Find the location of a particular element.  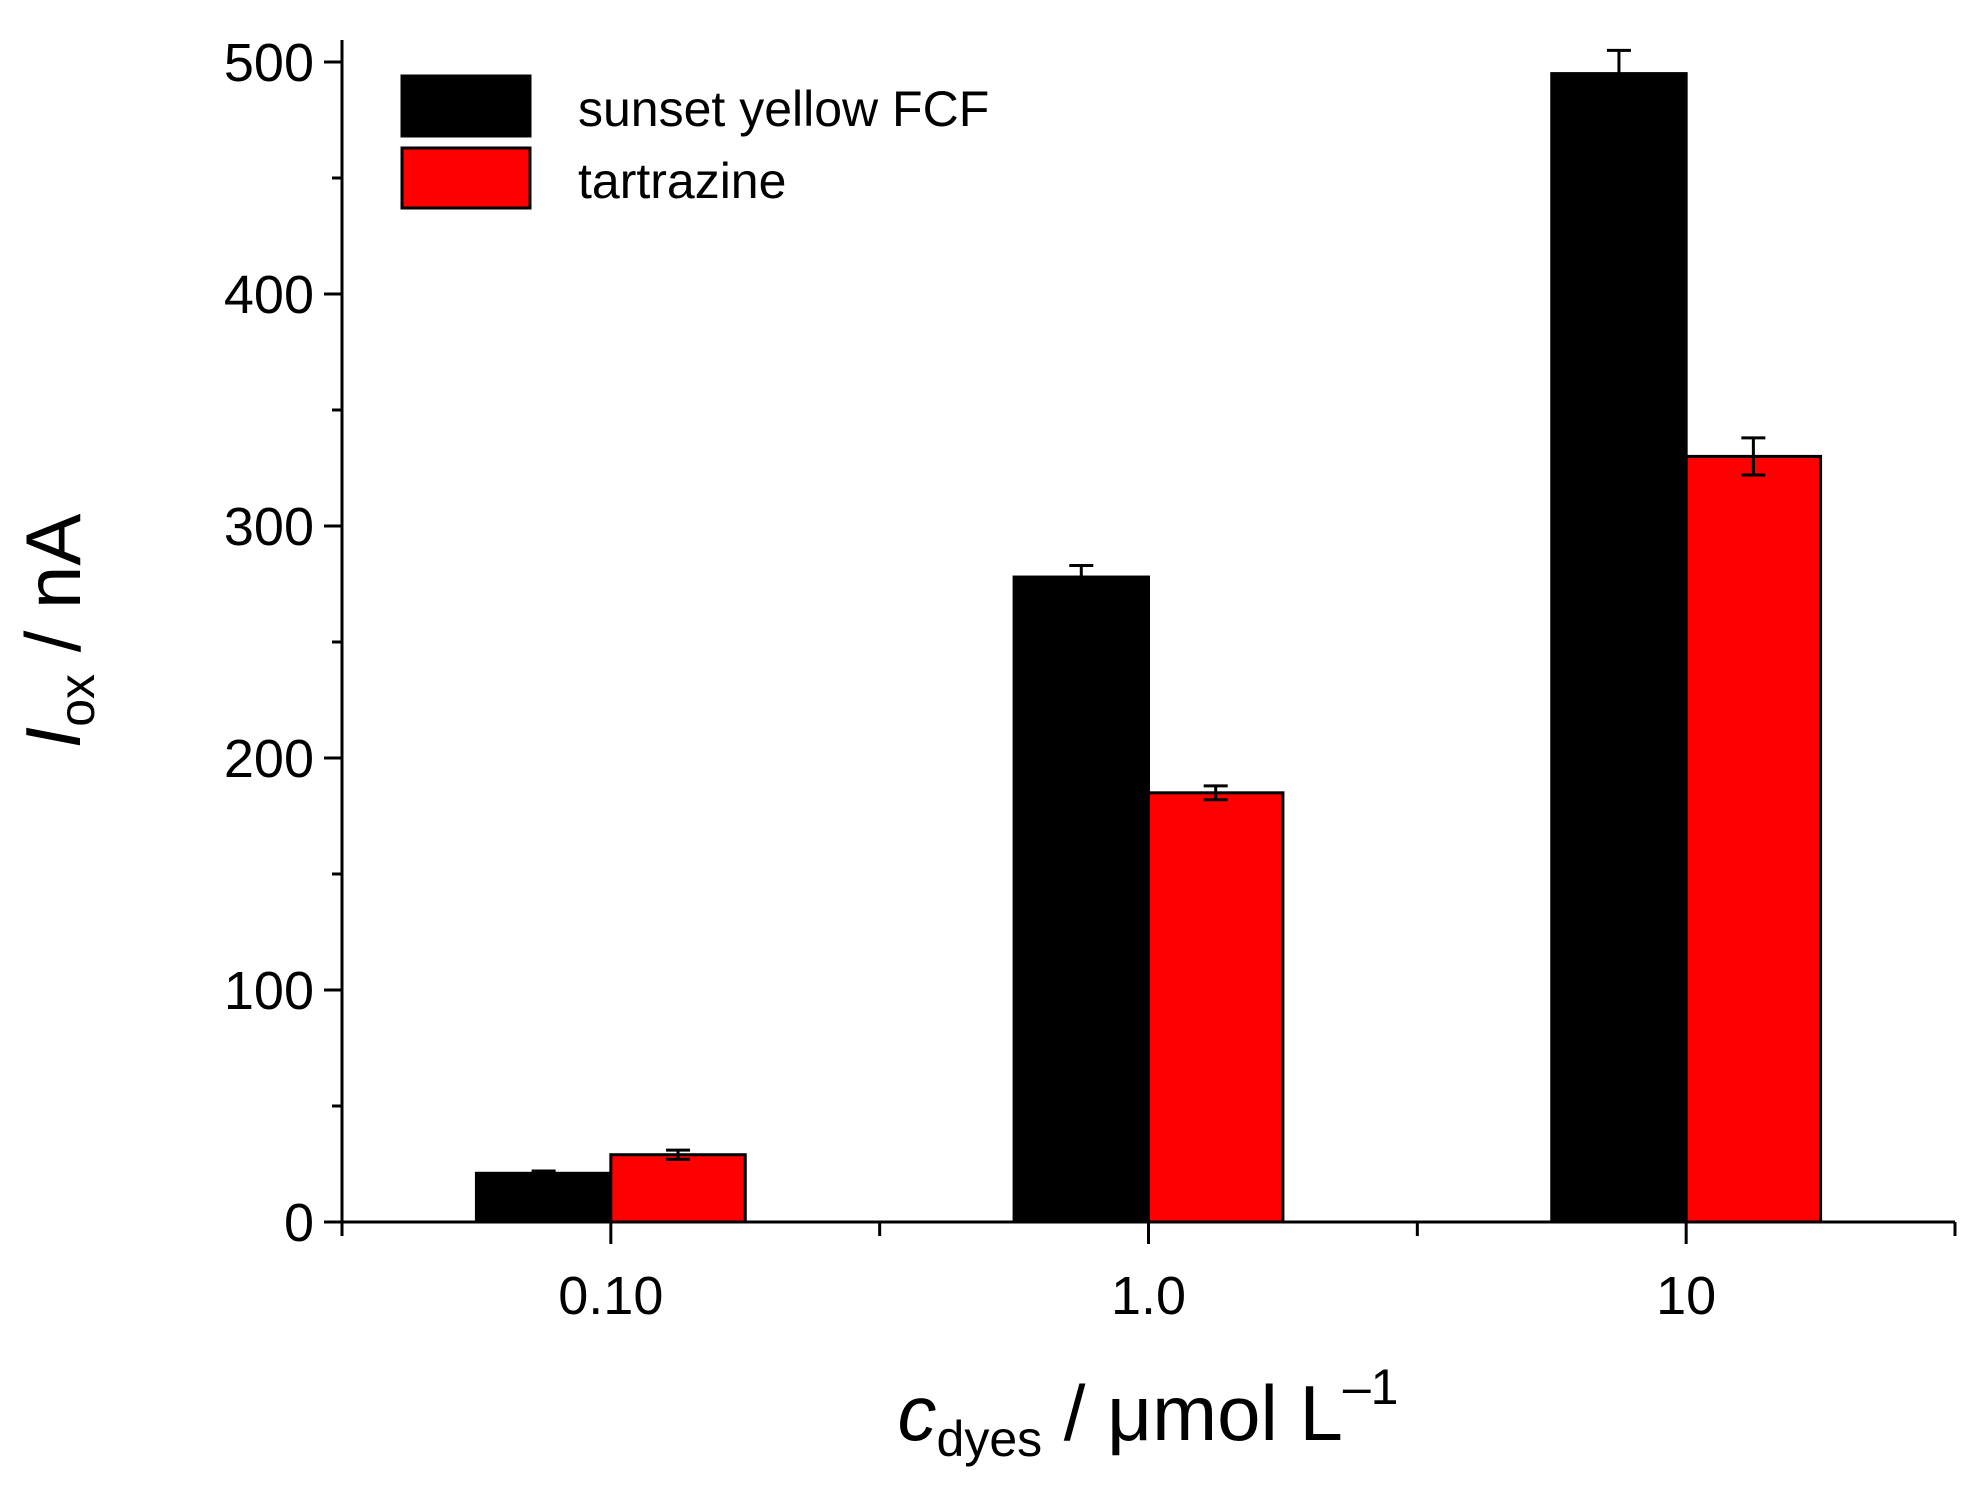

x-axis-title: cdyes / μmol L–1 is located at coordinates (1148, 1413).